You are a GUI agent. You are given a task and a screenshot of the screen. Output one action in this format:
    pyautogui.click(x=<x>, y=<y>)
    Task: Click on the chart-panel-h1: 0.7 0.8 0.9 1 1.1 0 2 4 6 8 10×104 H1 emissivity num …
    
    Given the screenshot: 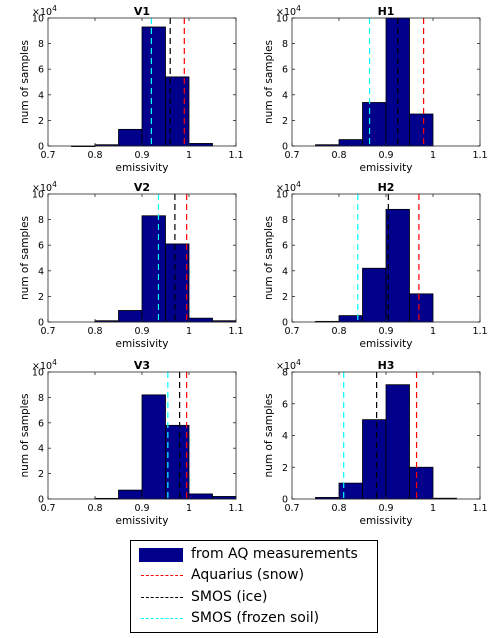 What is the action you would take?
    pyautogui.click(x=375, y=89)
    